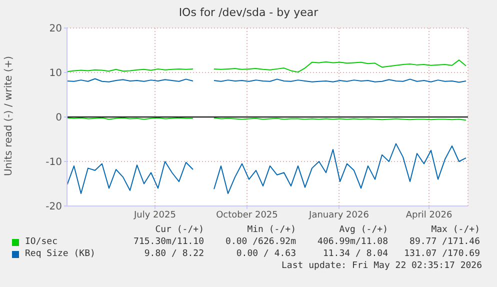  What do you see at coordinates (179, 230) in the screenshot?
I see `text: Cur (-/+)` at bounding box center [179, 230].